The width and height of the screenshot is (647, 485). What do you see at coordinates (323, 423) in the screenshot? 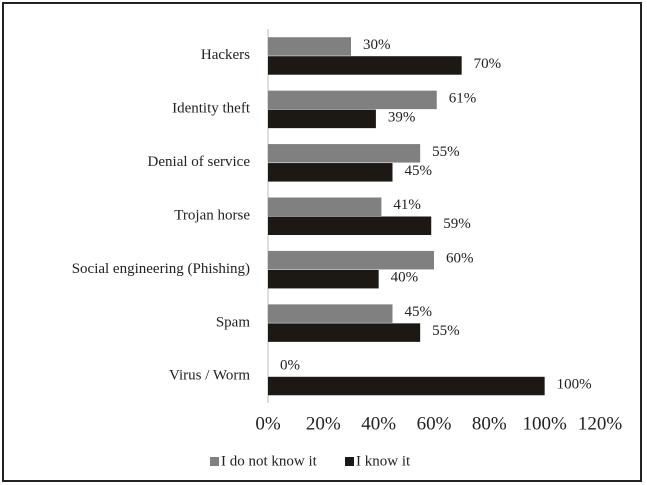
I see `x-tick-label: 20%` at bounding box center [323, 423].